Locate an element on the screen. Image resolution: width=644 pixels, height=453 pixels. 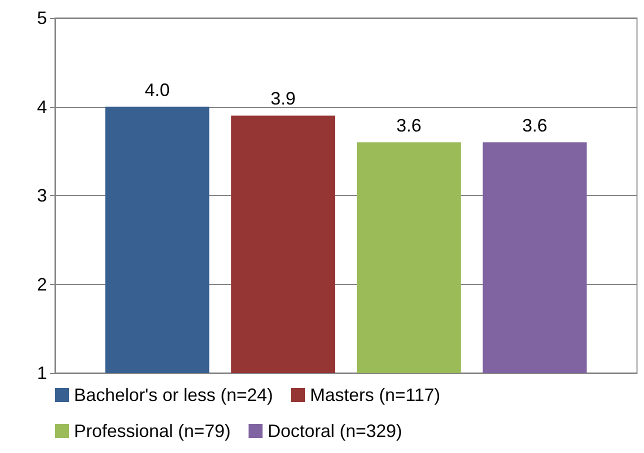
data-label: 3.9 is located at coordinates (283, 98).